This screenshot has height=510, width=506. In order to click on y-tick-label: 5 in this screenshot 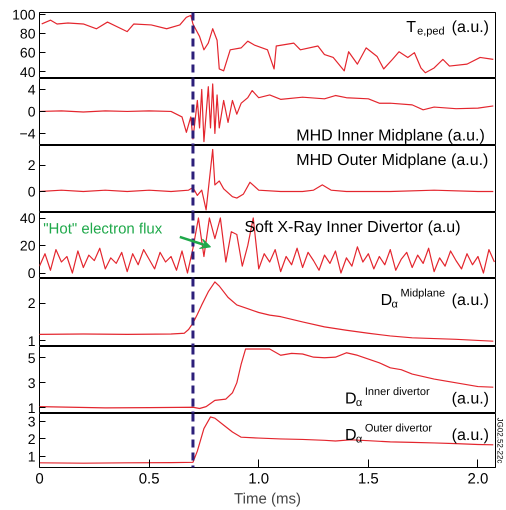, I will do `click(32, 358)`.